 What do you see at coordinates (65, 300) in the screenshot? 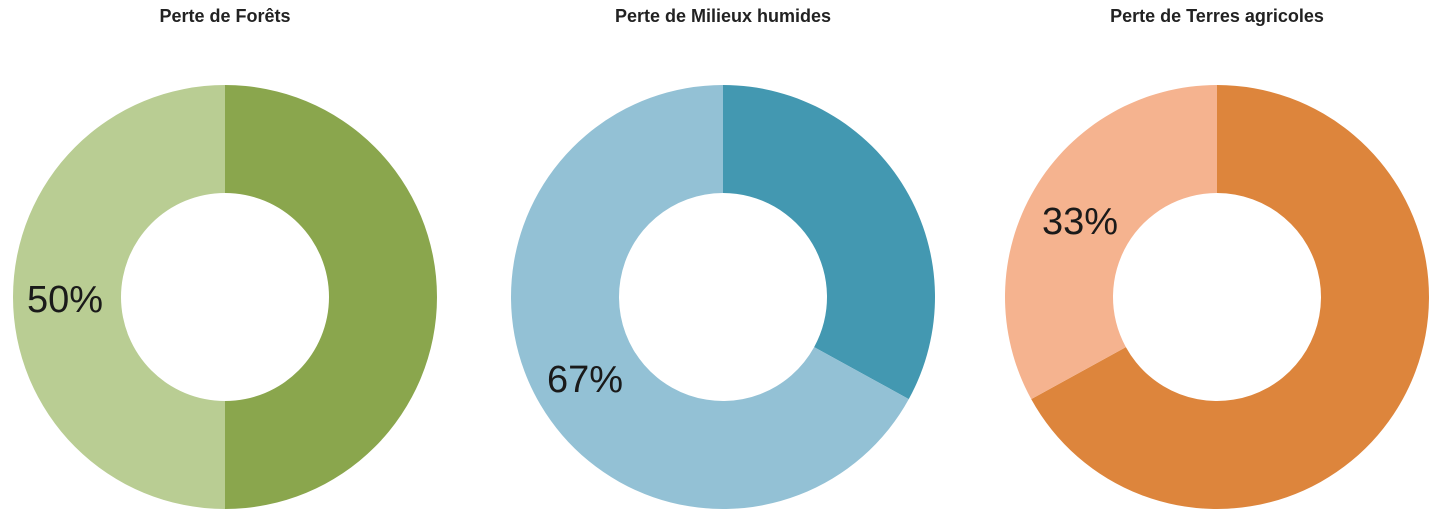
I see `data-label-forets: 50%` at bounding box center [65, 300].